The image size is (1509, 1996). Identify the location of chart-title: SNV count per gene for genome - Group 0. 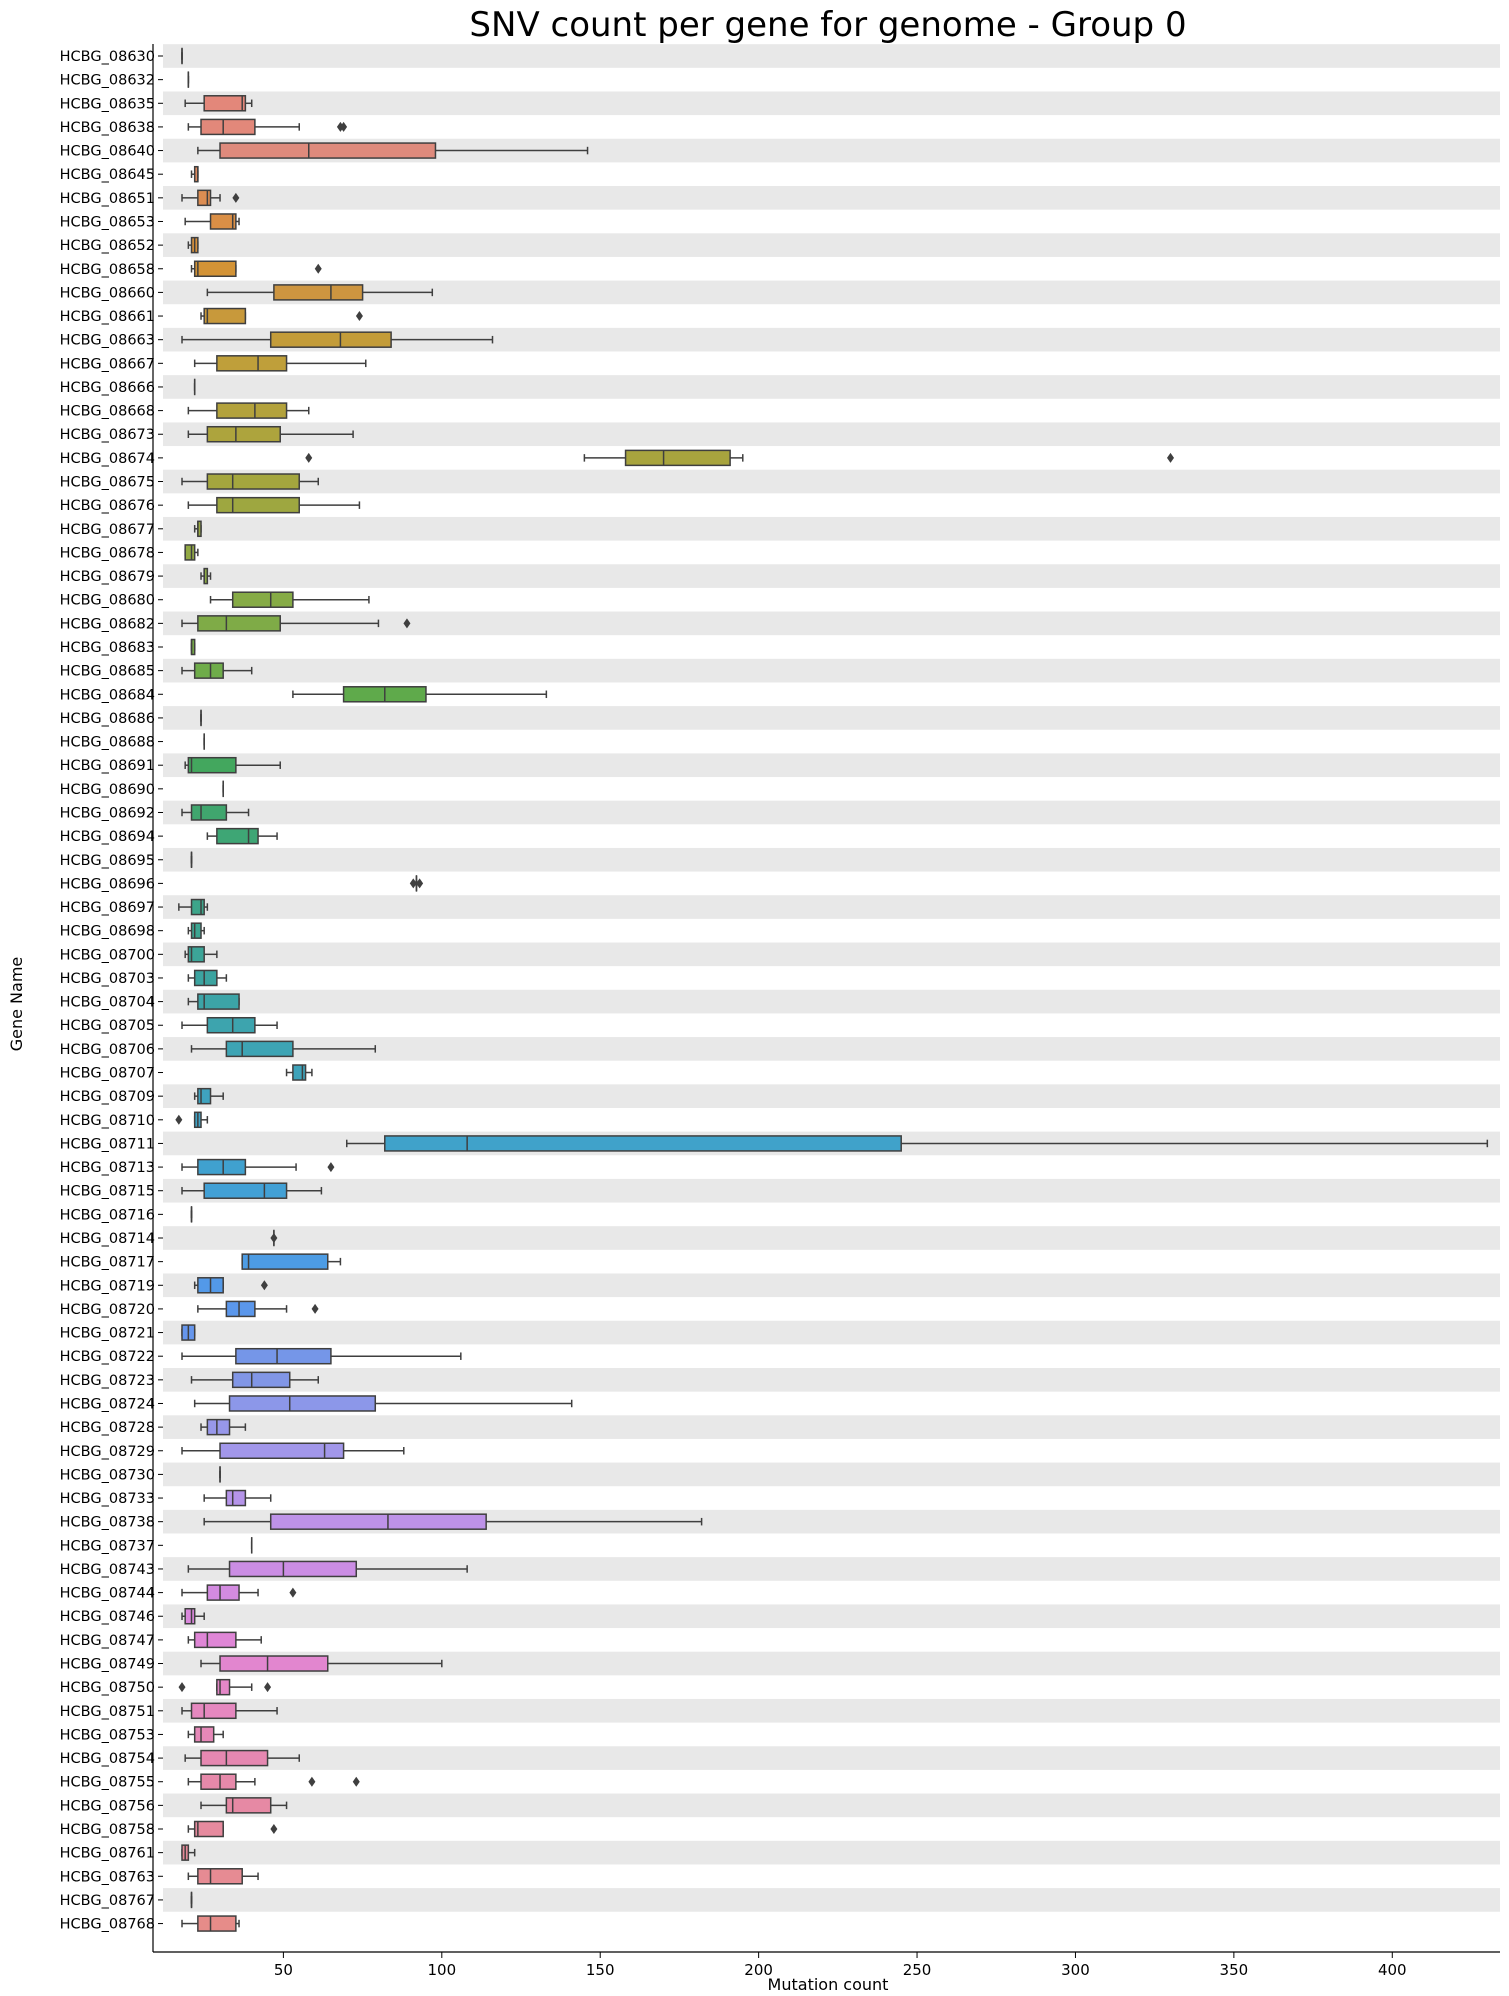
(827, 25).